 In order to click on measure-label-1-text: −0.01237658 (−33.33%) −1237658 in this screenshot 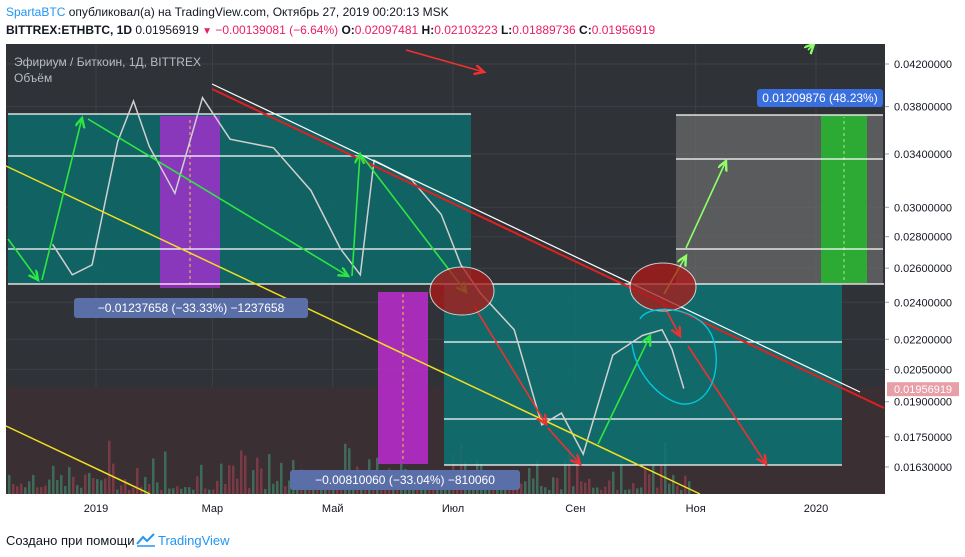, I will do `click(191, 308)`.